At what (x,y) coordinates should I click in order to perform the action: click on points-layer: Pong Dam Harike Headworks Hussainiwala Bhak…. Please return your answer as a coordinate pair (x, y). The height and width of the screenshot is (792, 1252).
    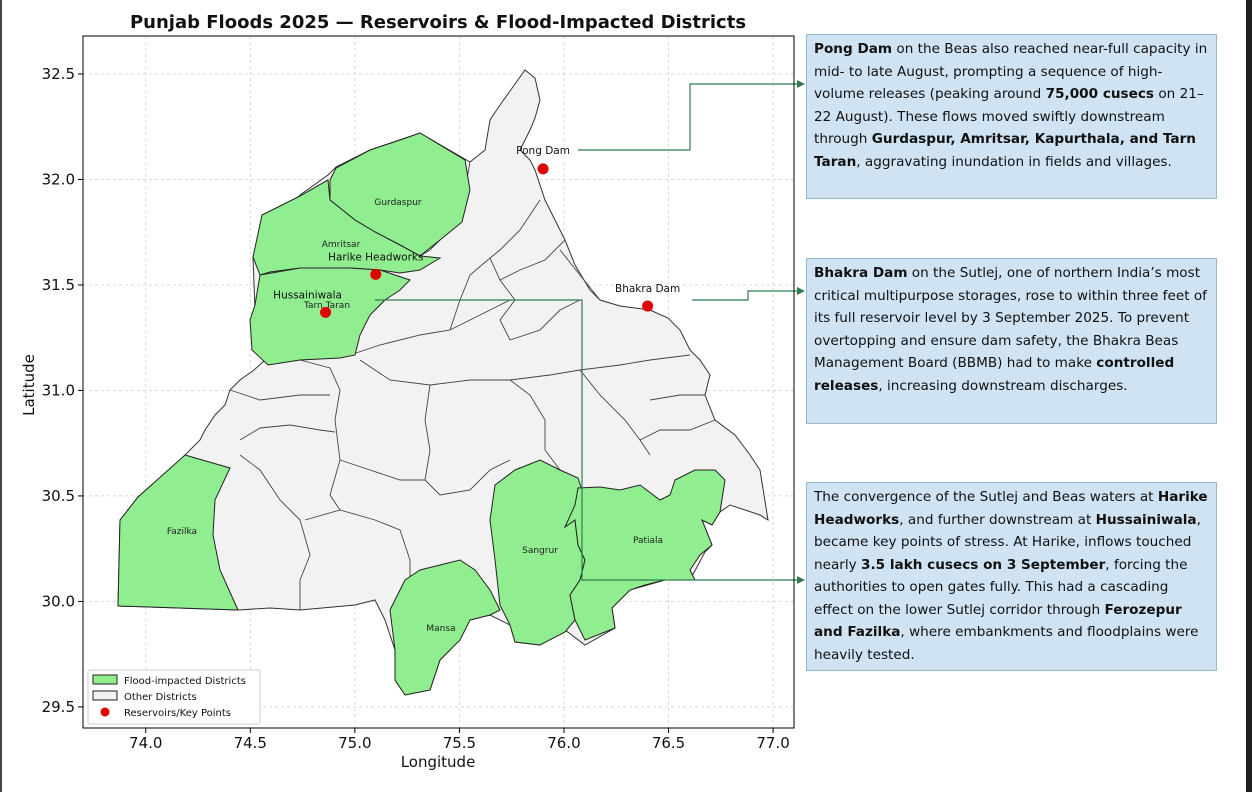
    Looking at the image, I should click on (476, 231).